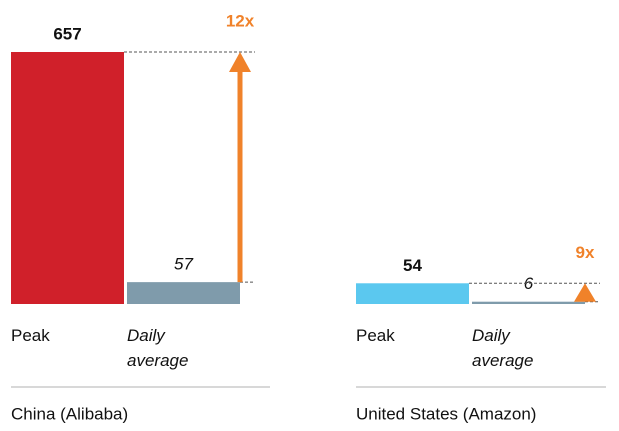 The width and height of the screenshot is (619, 431). Describe the element at coordinates (585, 252) in the screenshot. I see `annotation: 9x` at that location.